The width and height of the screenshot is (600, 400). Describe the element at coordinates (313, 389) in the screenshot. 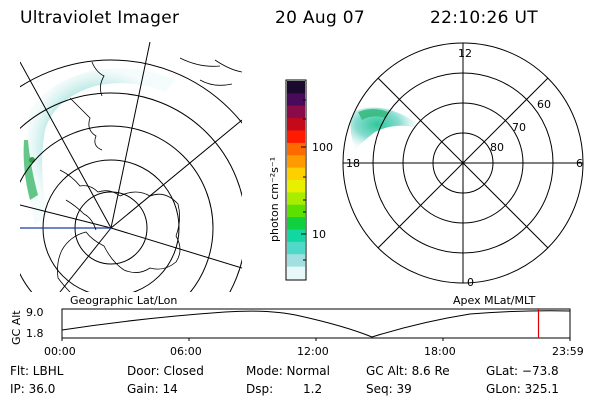

I see `dsp-value: 1.2` at that location.